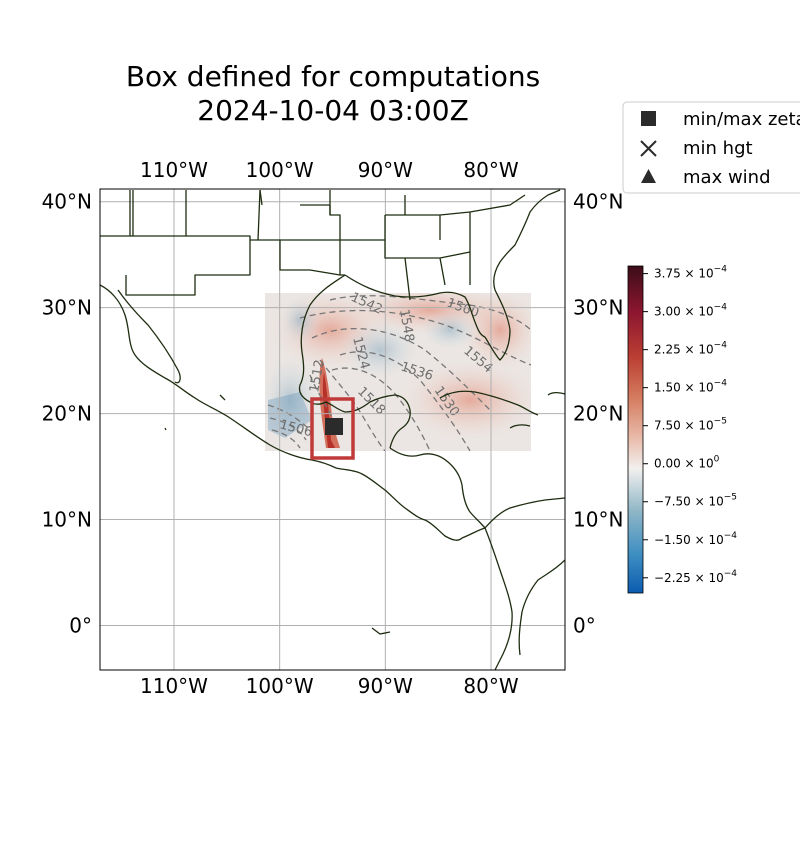  What do you see at coordinates (490, 170) in the screenshot?
I see `top-lon-tick-label: 80°W` at bounding box center [490, 170].